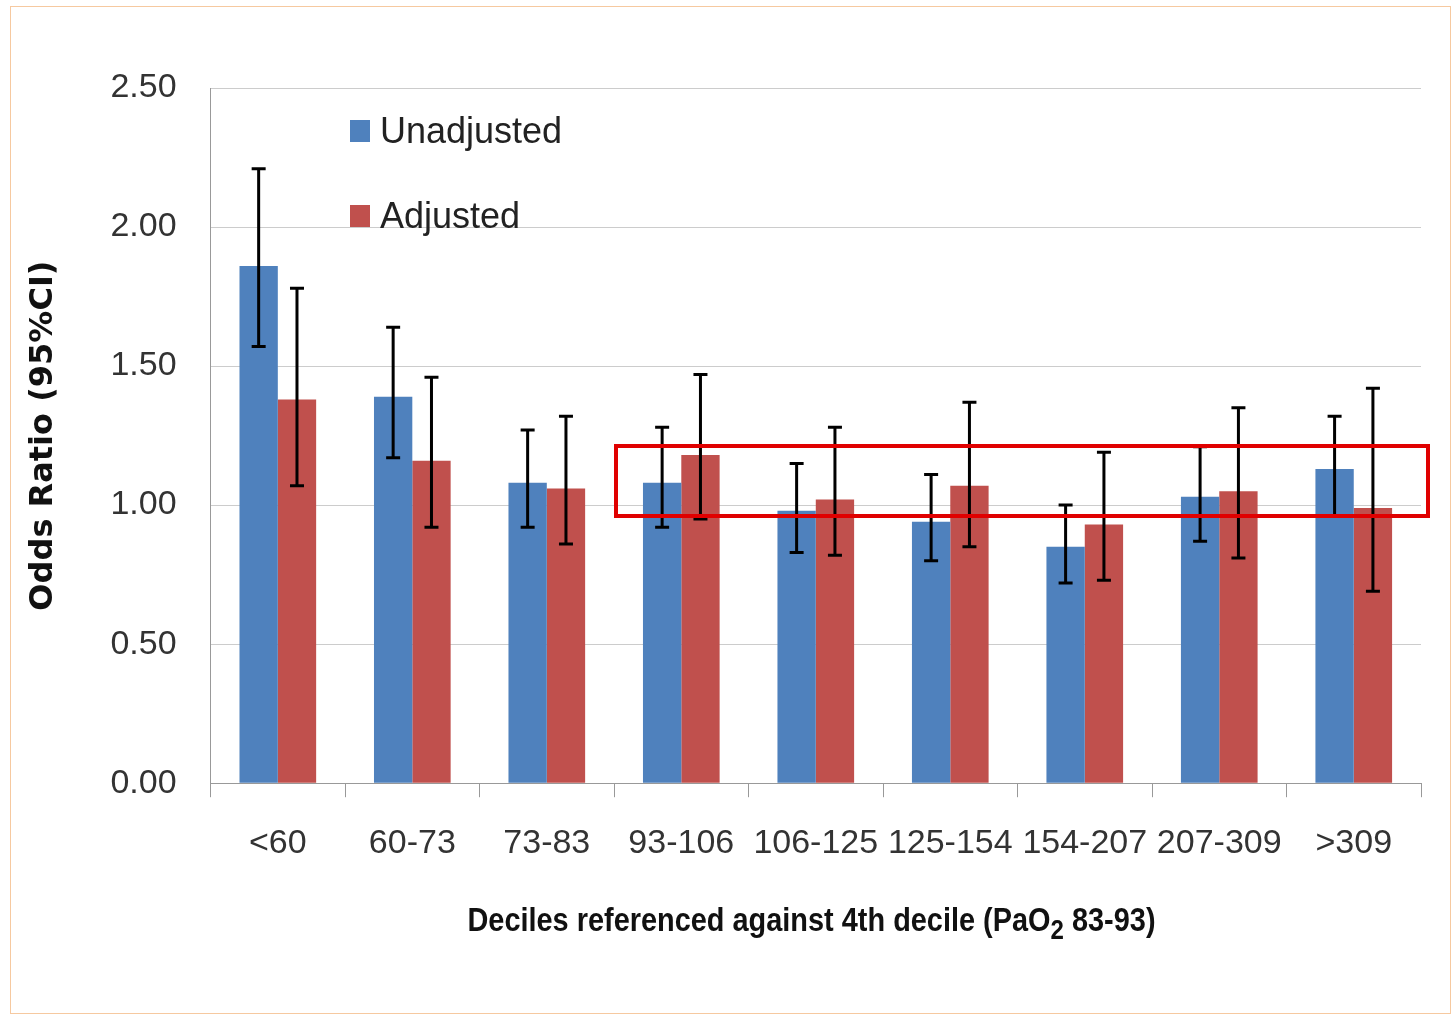  I want to click on legend-label: Unadjusted, so click(471, 131).